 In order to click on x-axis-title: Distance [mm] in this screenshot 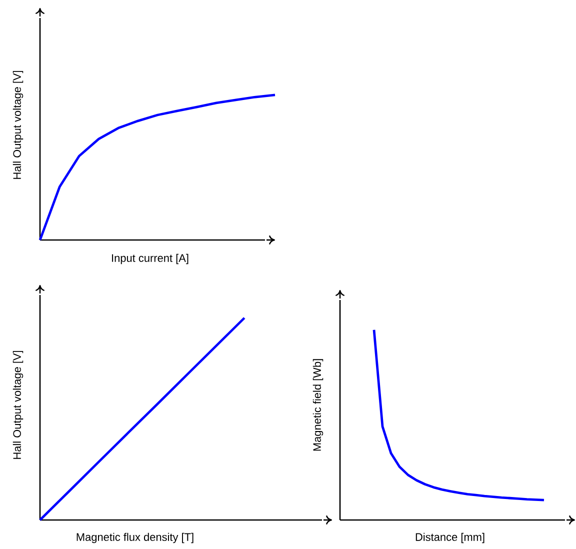, I will do `click(450, 538)`.